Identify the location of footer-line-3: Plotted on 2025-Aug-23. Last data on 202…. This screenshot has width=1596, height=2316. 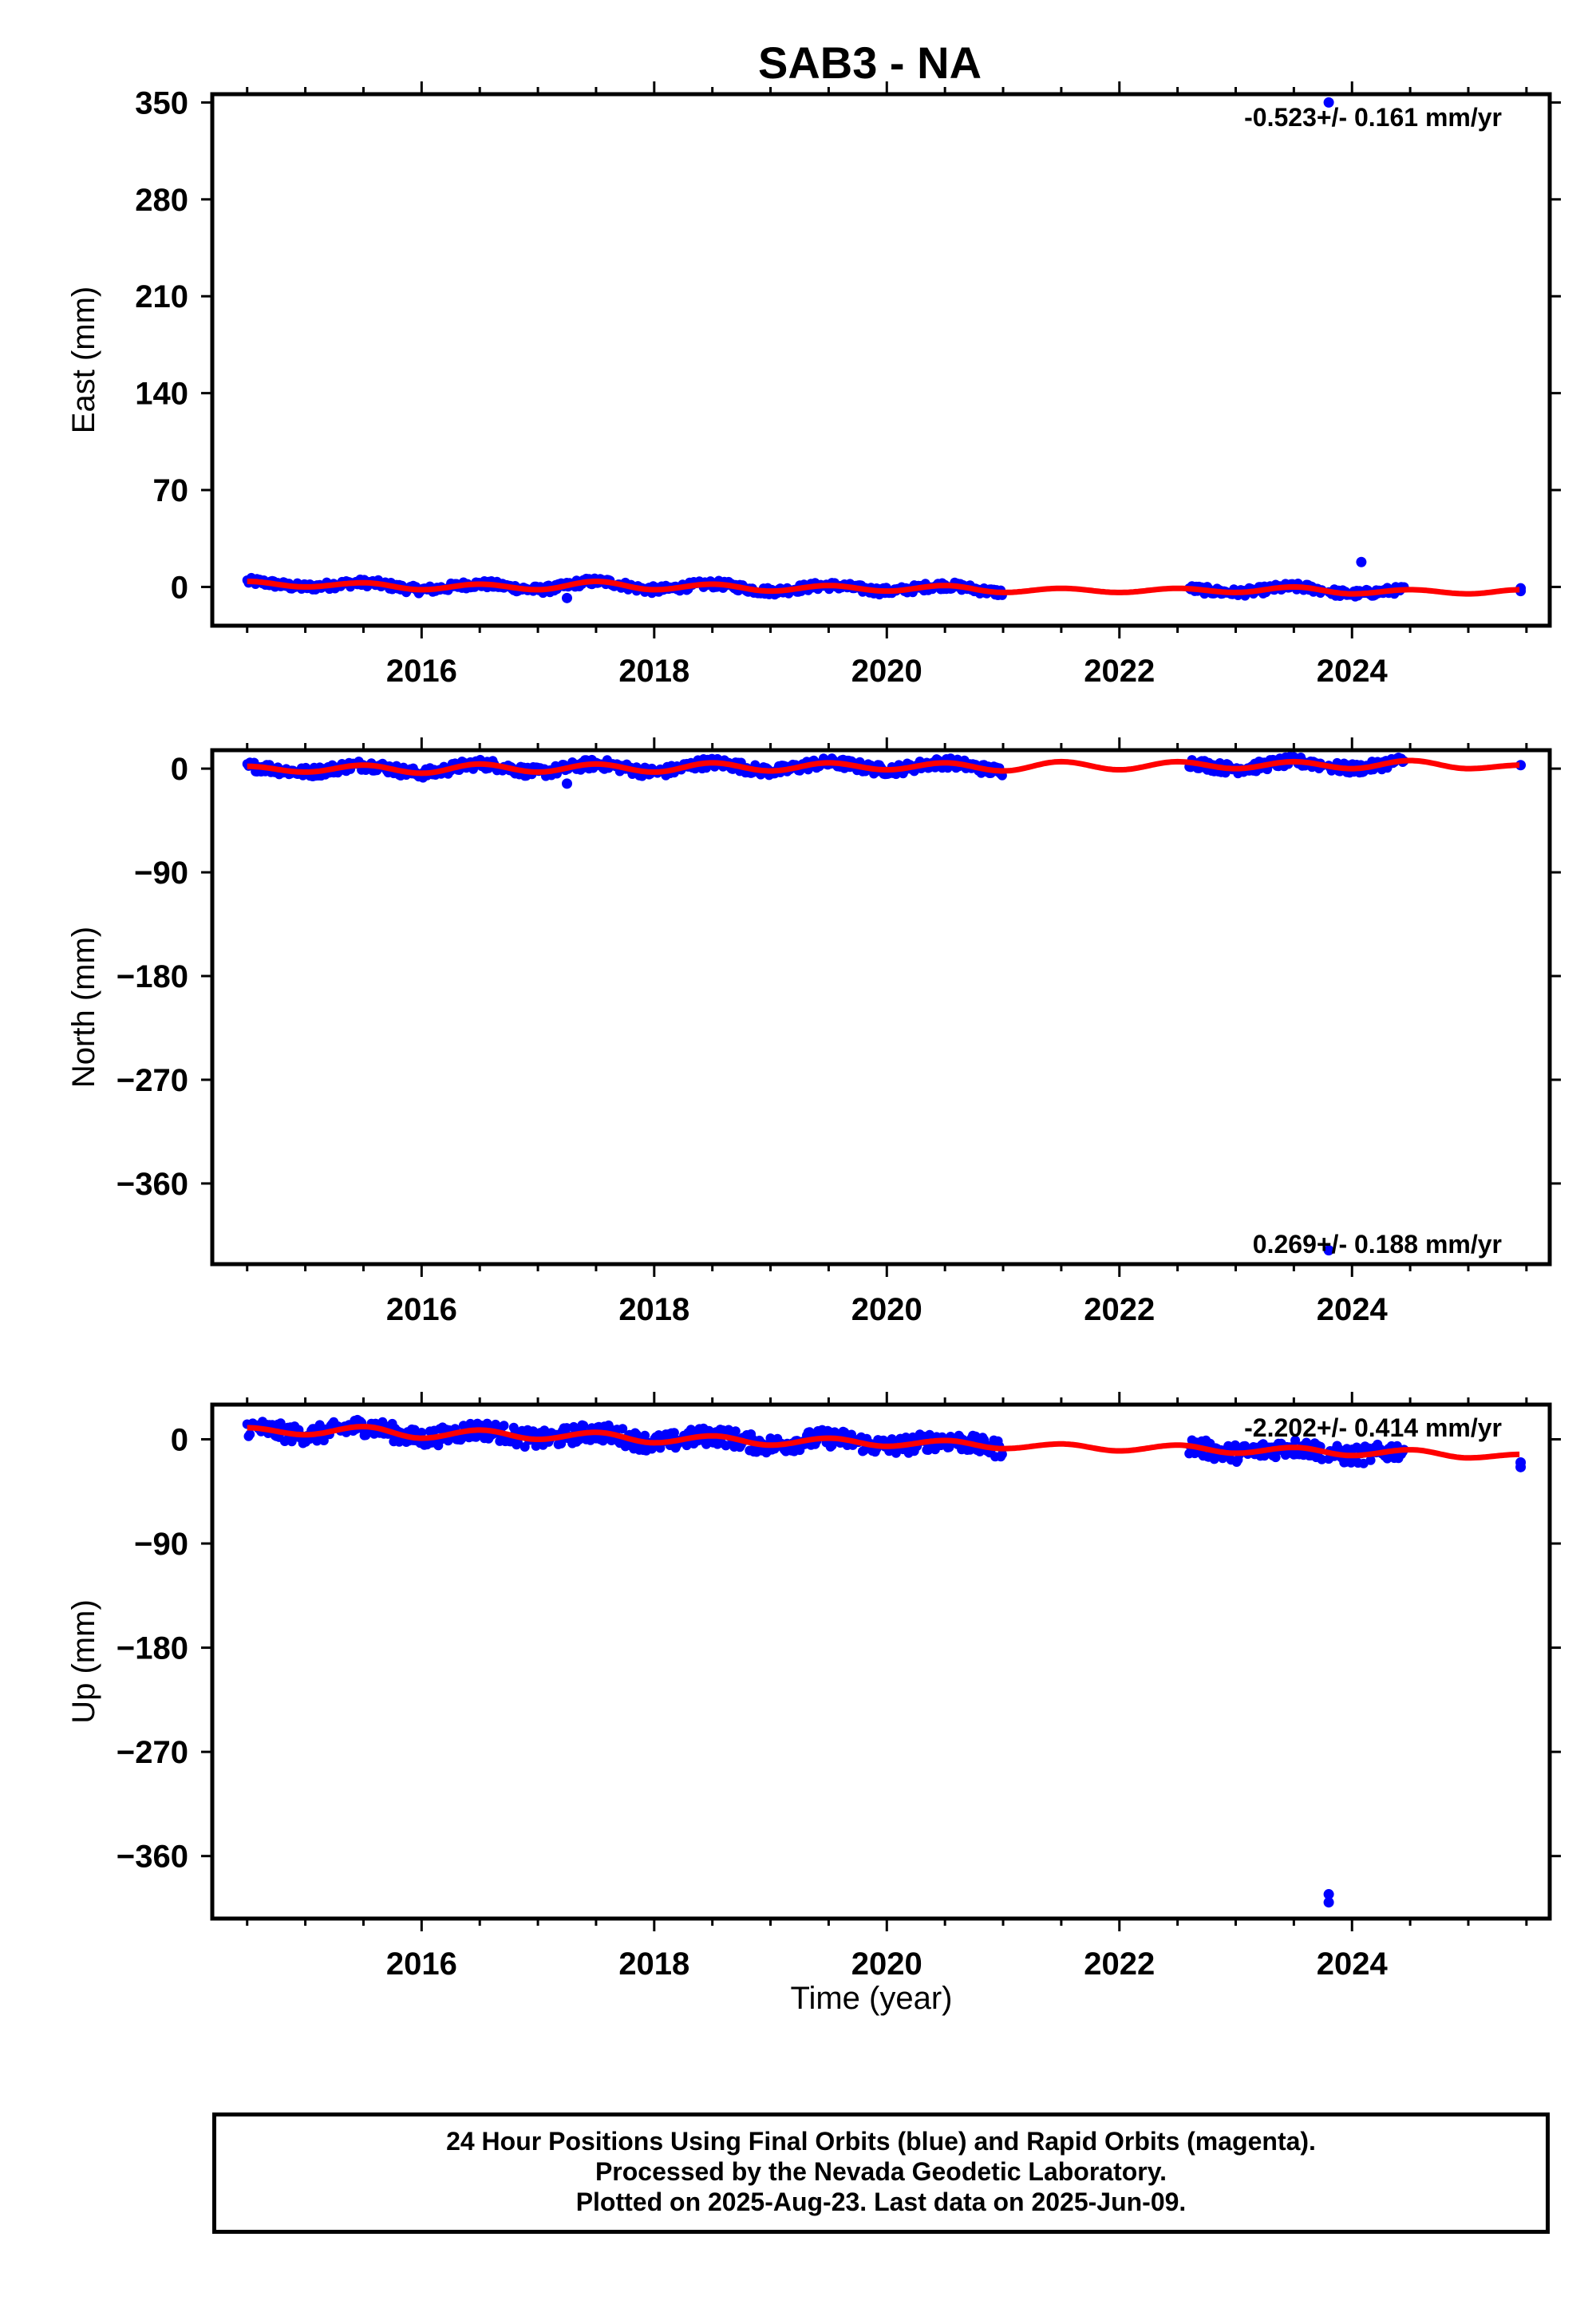
(881, 2202).